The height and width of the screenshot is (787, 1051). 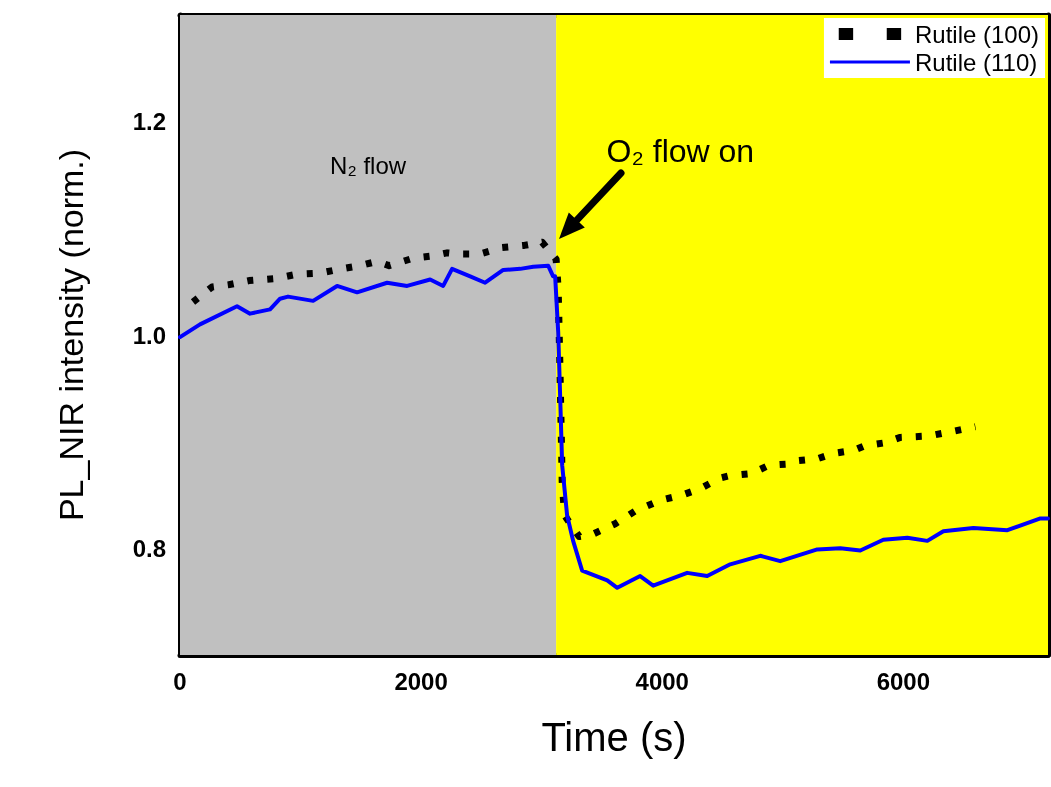 What do you see at coordinates (71, 335) in the screenshot?
I see `y-axis-title: PL_NIR intensity (norm.)` at bounding box center [71, 335].